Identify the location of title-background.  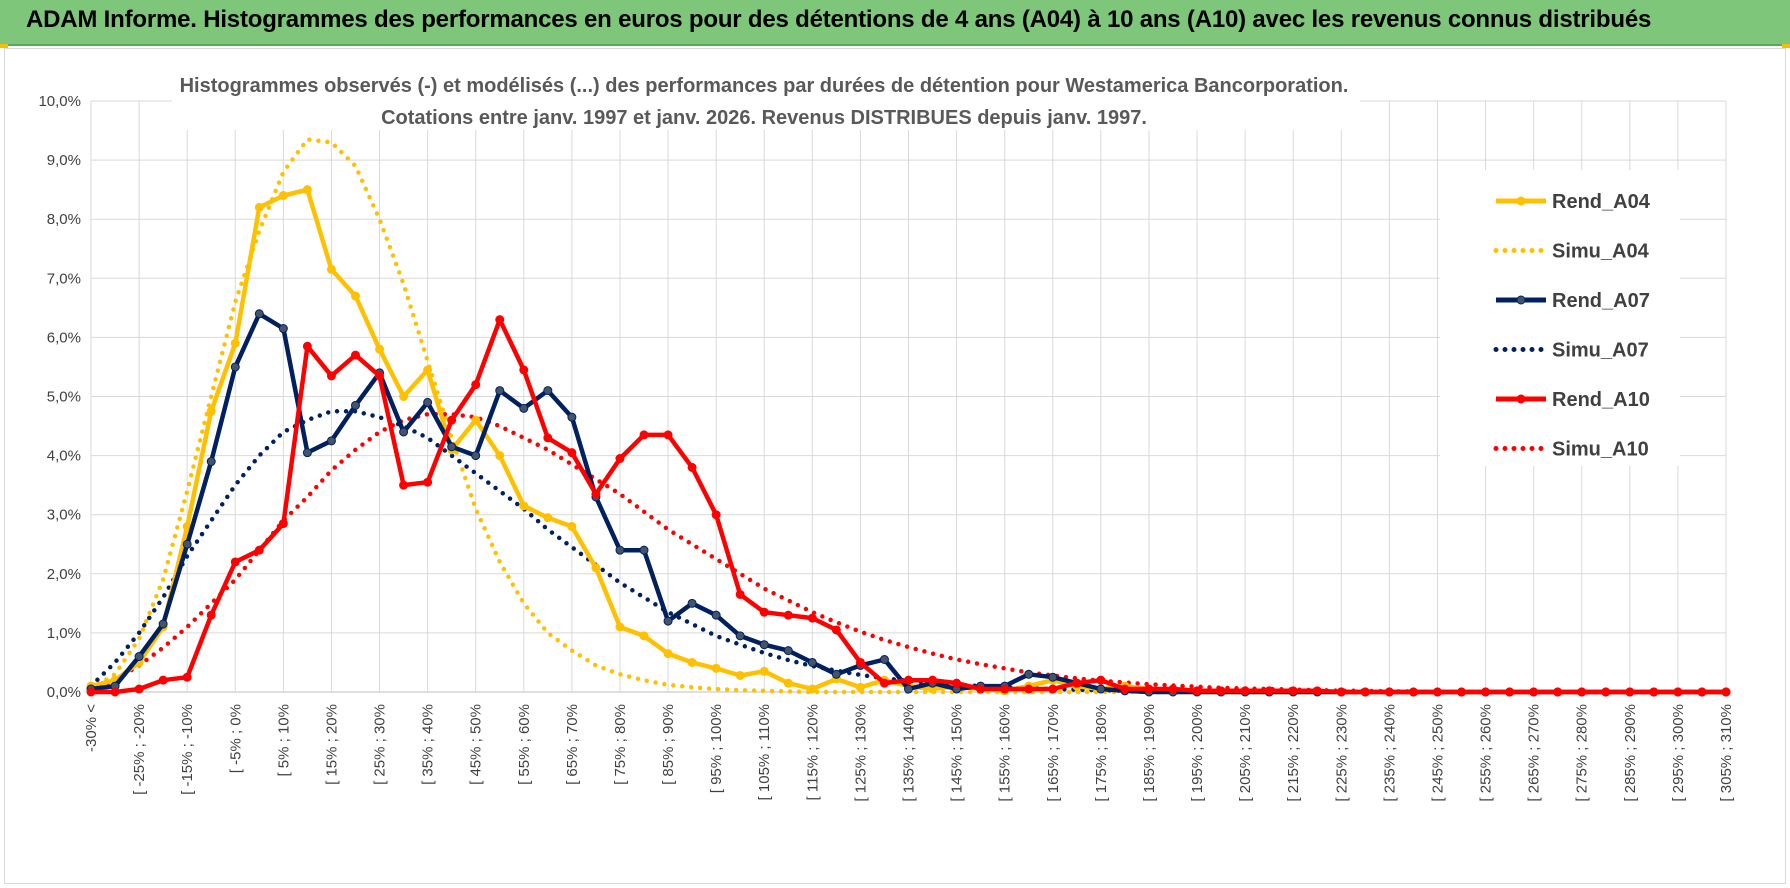
(766, 98).